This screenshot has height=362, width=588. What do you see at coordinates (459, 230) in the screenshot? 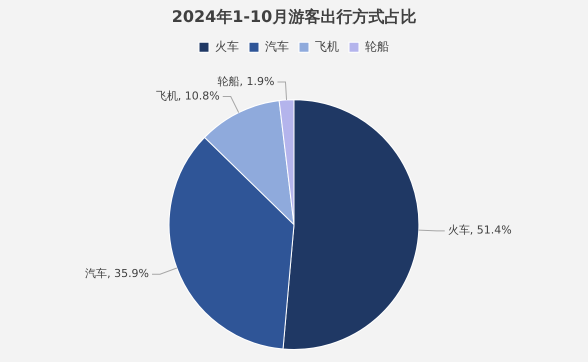
I see `slice-label: 火车` at bounding box center [459, 230].